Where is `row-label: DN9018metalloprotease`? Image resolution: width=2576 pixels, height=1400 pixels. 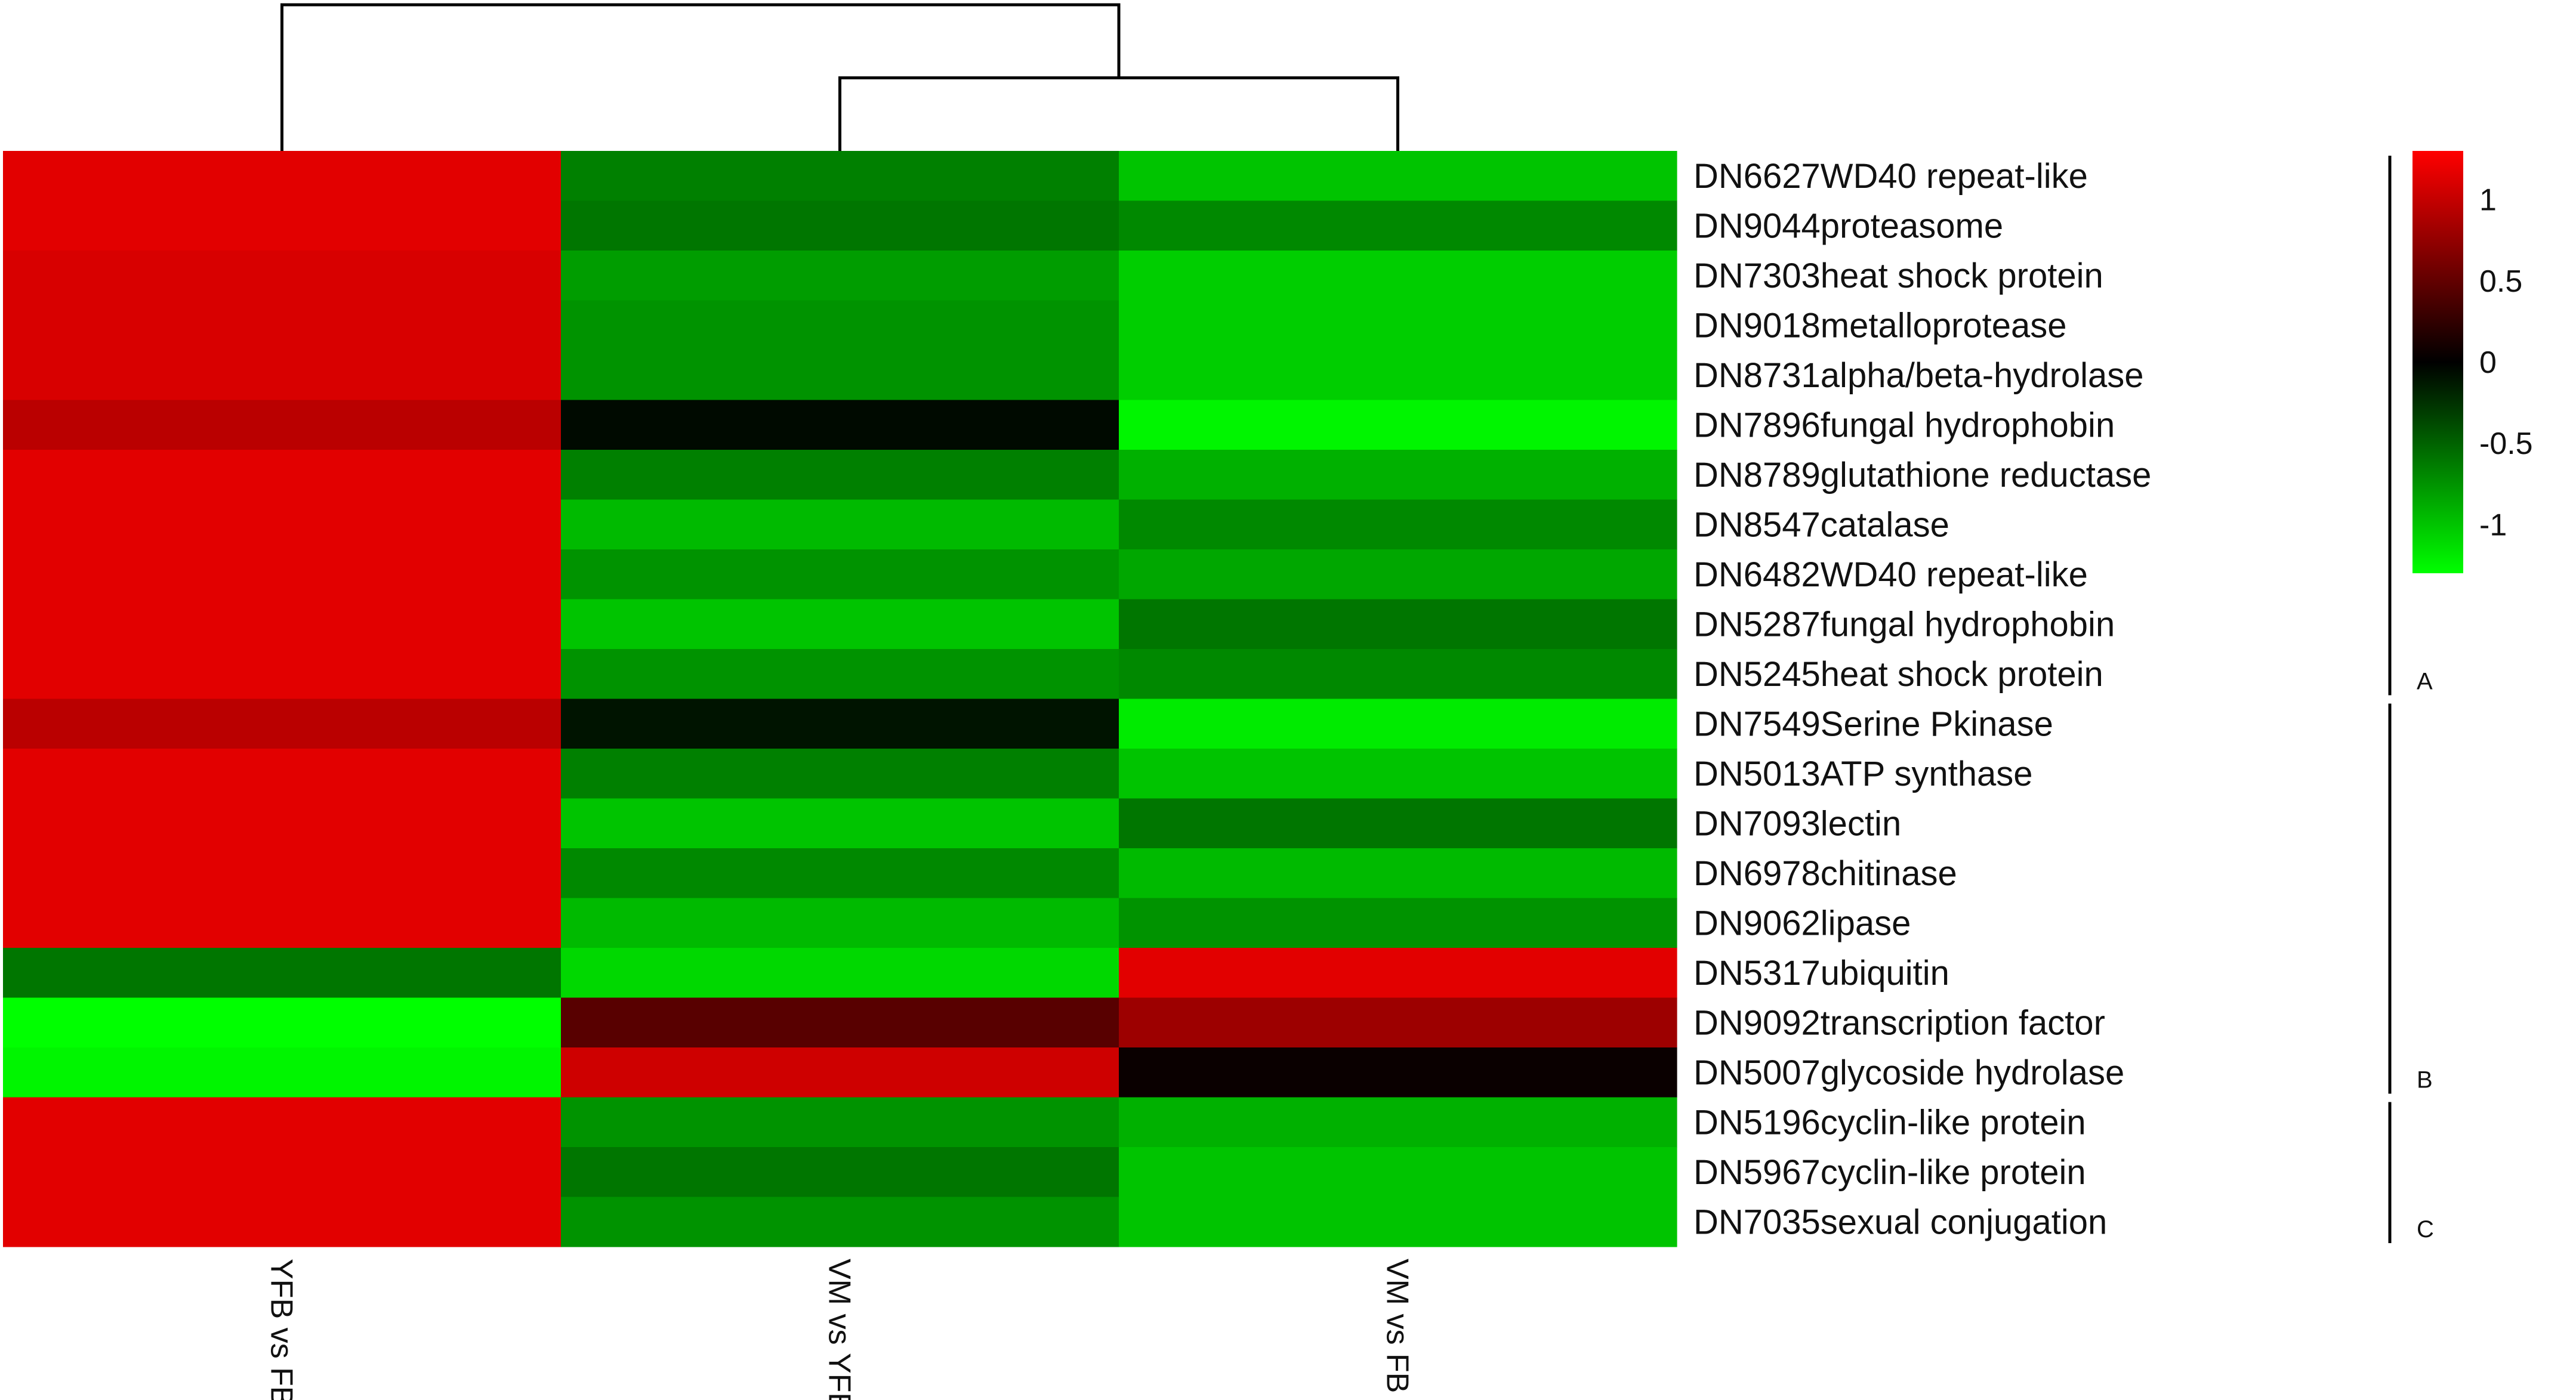
row-label: DN9018metalloprotease is located at coordinates (1879, 325).